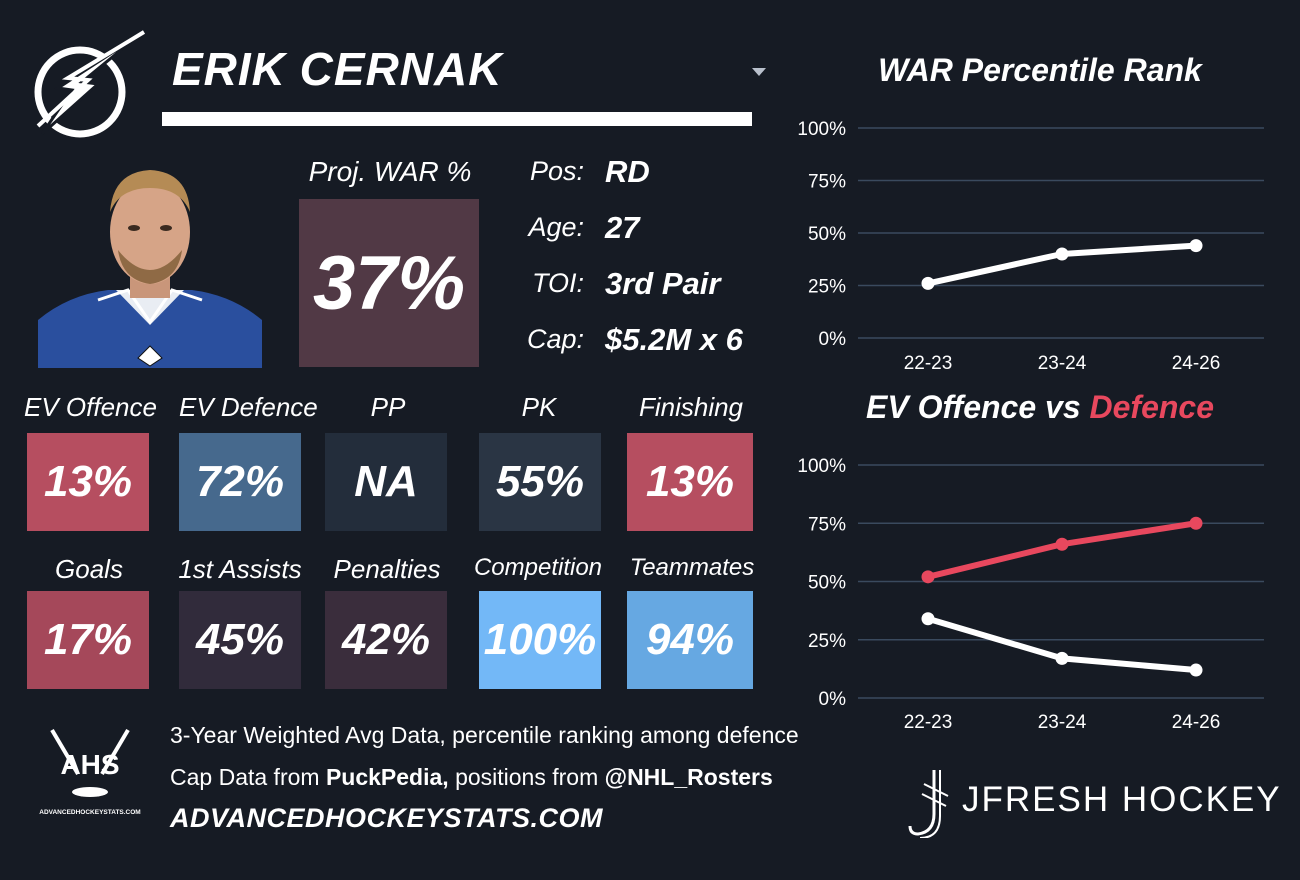 This screenshot has width=1300, height=880. I want to click on war-chart-title: WAR Percentile Rank, so click(1040, 70).